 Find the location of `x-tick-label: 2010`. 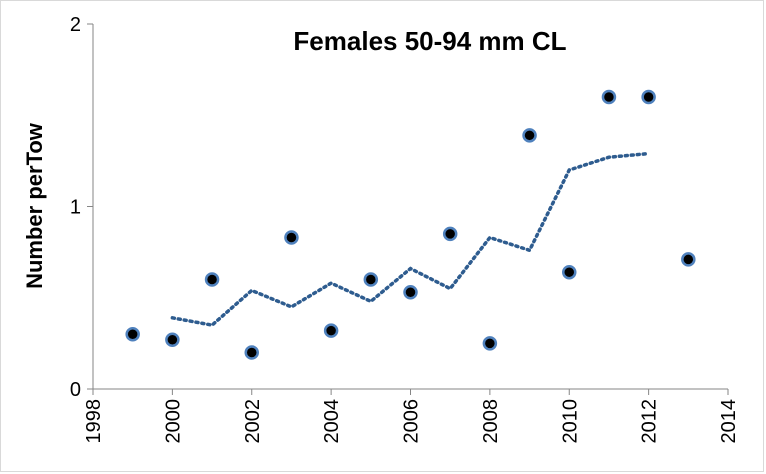

x-tick-label: 2010 is located at coordinates (570, 421).